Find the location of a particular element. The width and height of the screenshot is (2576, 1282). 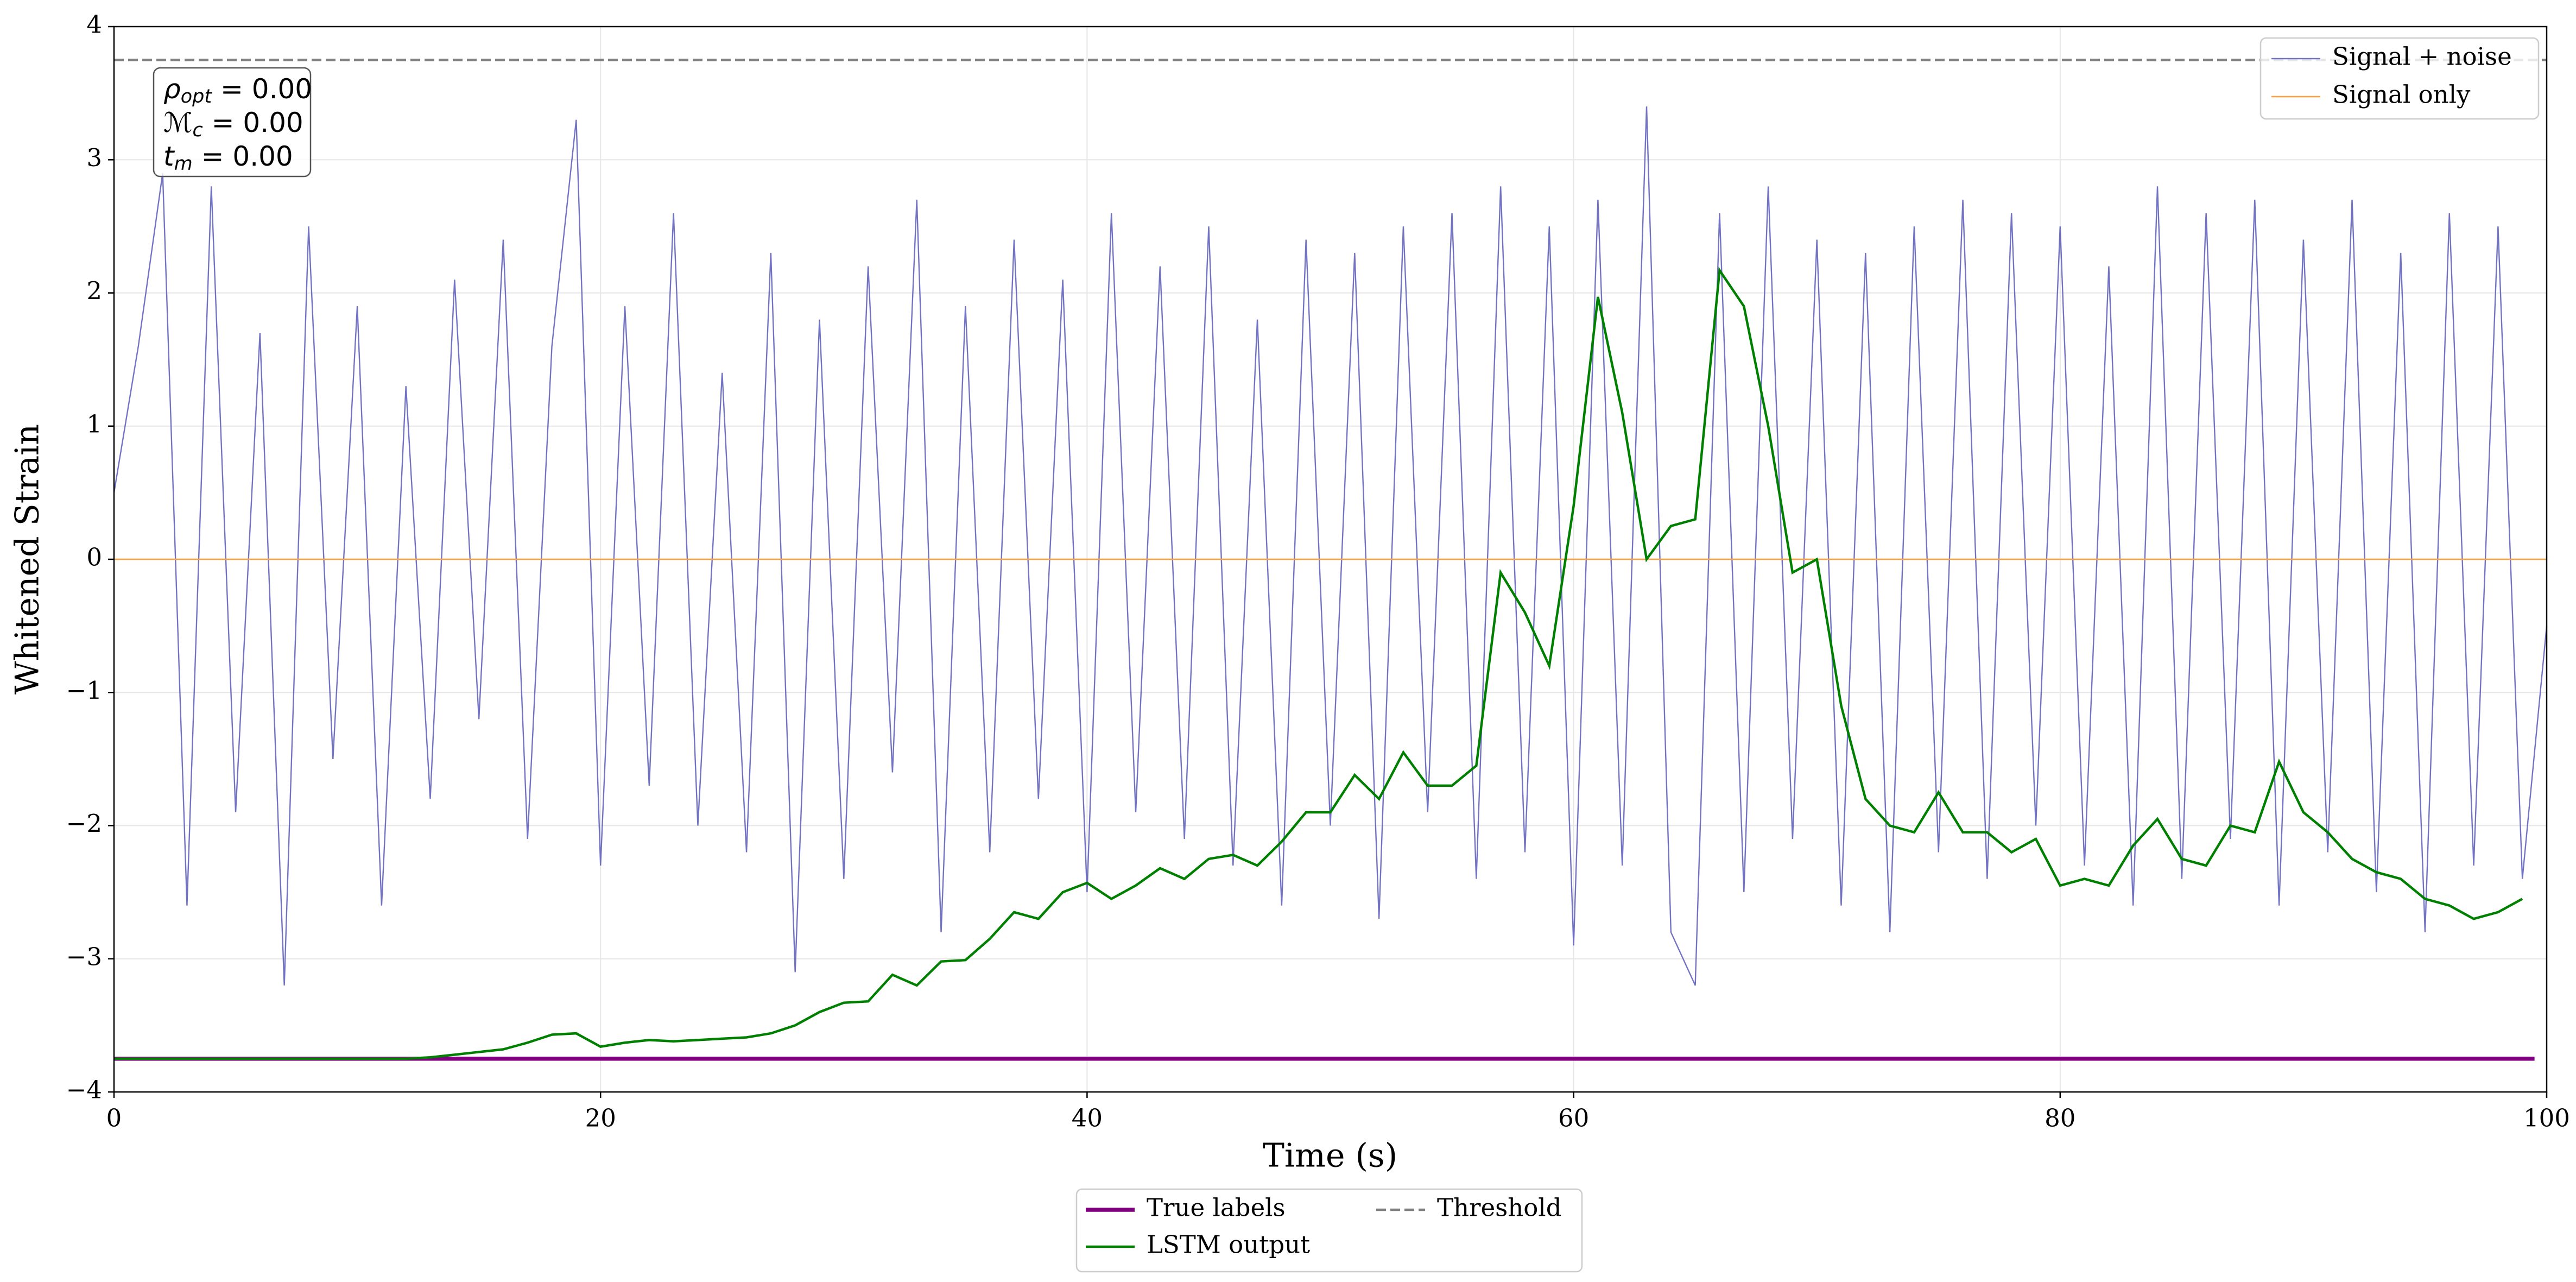

annotation-sub: opt is located at coordinates (197, 97).